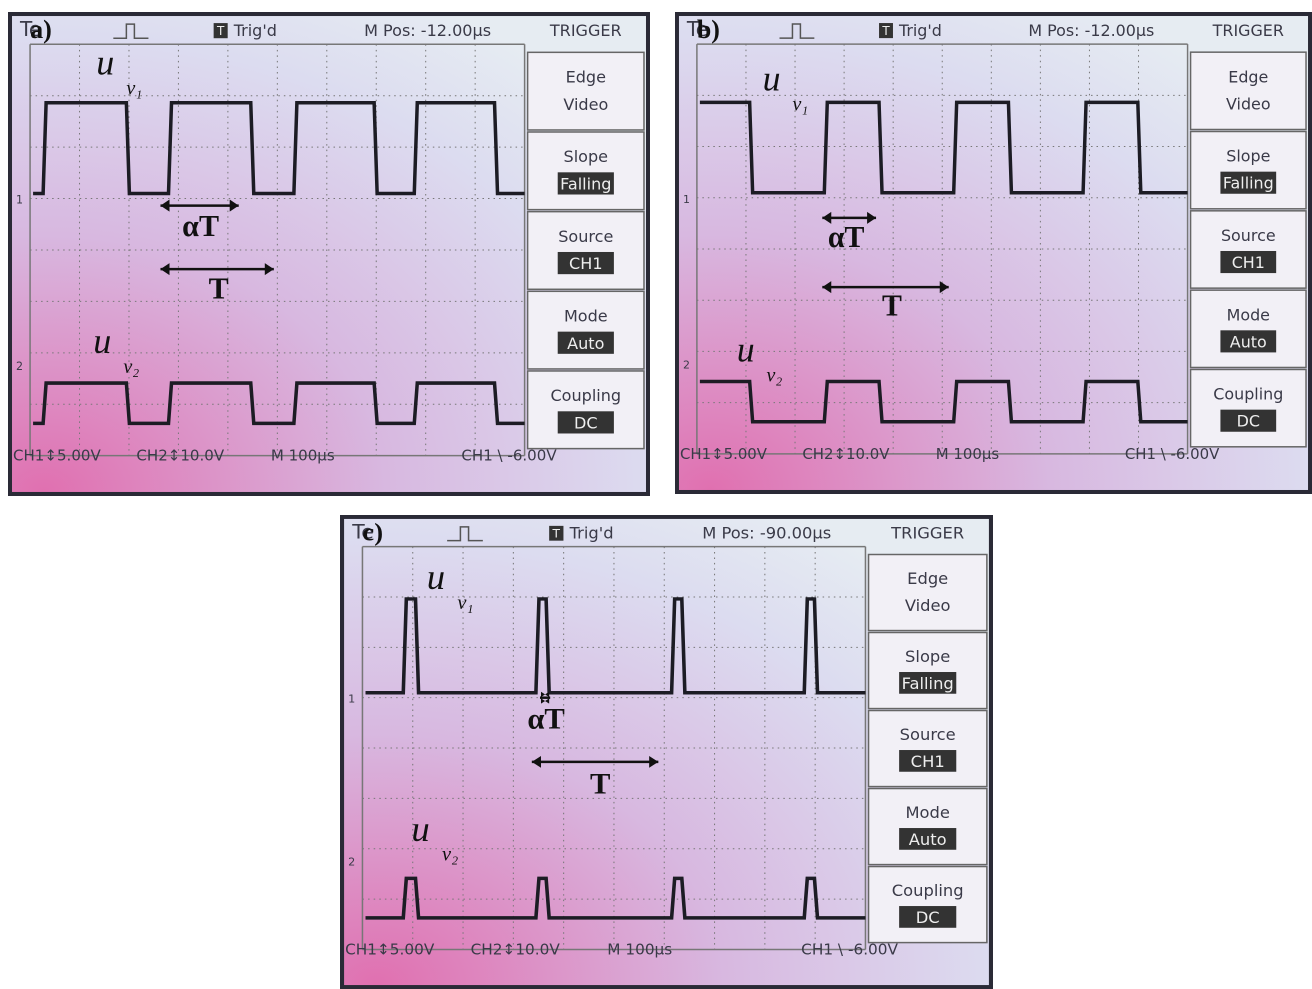 The width and height of the screenshot is (1312, 989). I want to click on panel-label: a), so click(41, 29).